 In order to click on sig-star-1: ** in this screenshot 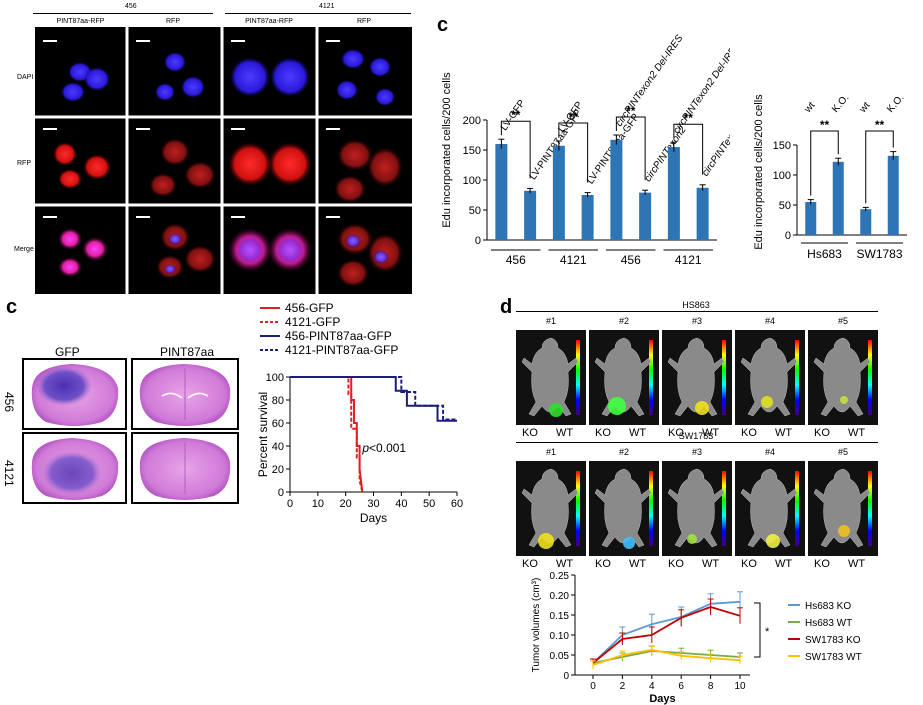, I will do `click(825, 125)`.